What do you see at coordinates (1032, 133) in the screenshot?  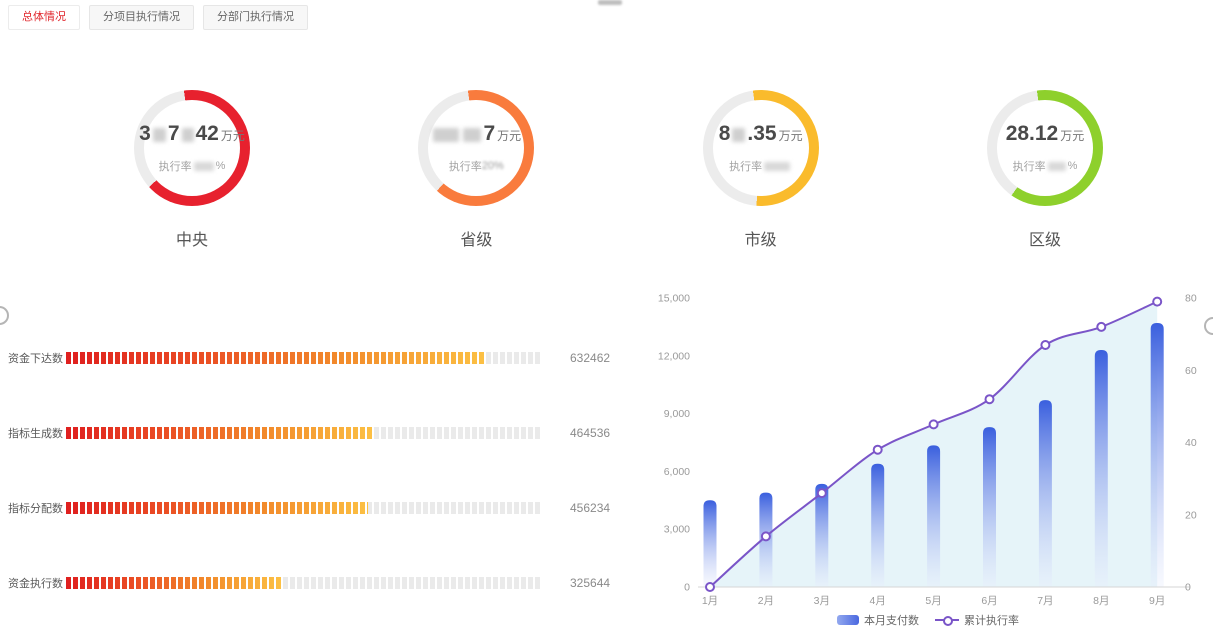 I see `visible-text: 28.12` at bounding box center [1032, 133].